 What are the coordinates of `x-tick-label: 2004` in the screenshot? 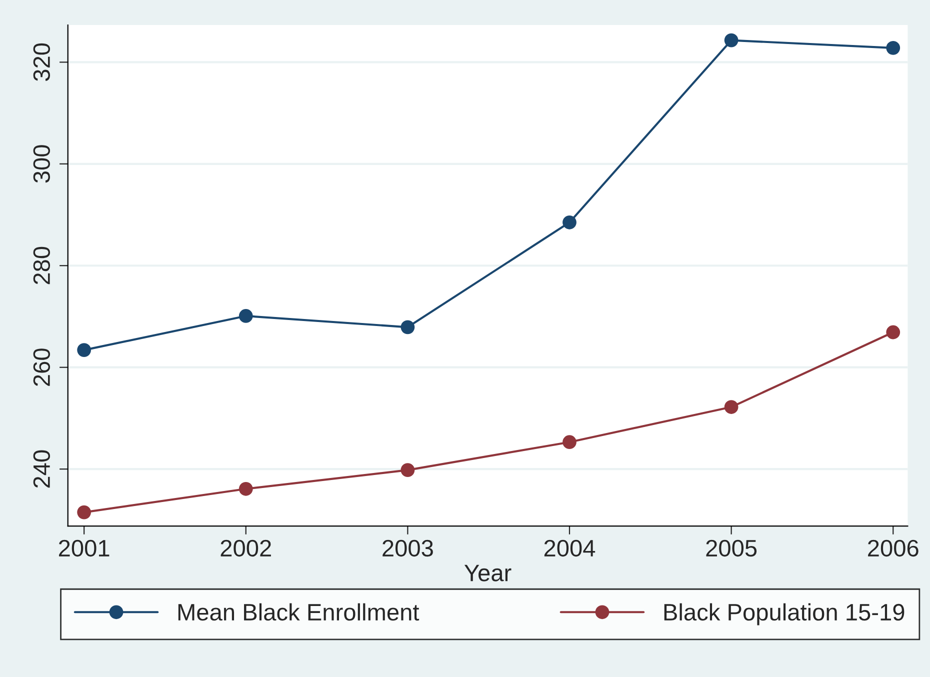 It's located at (570, 548).